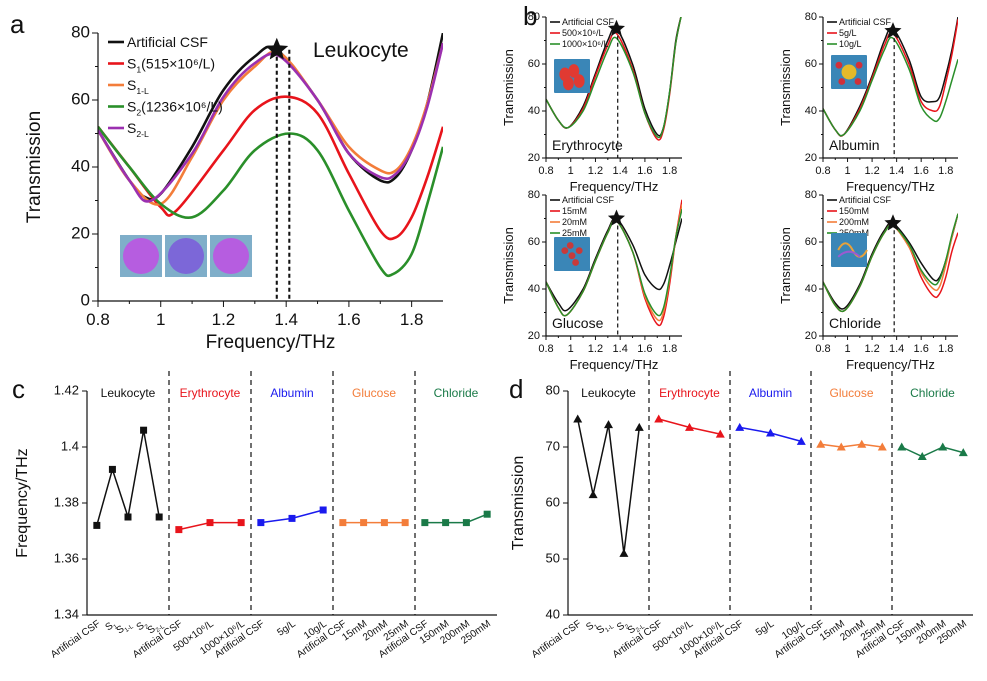 This screenshot has height=681, width=987. What do you see at coordinates (85, 299) in the screenshot?
I see `y-tick-label: 0` at bounding box center [85, 299].